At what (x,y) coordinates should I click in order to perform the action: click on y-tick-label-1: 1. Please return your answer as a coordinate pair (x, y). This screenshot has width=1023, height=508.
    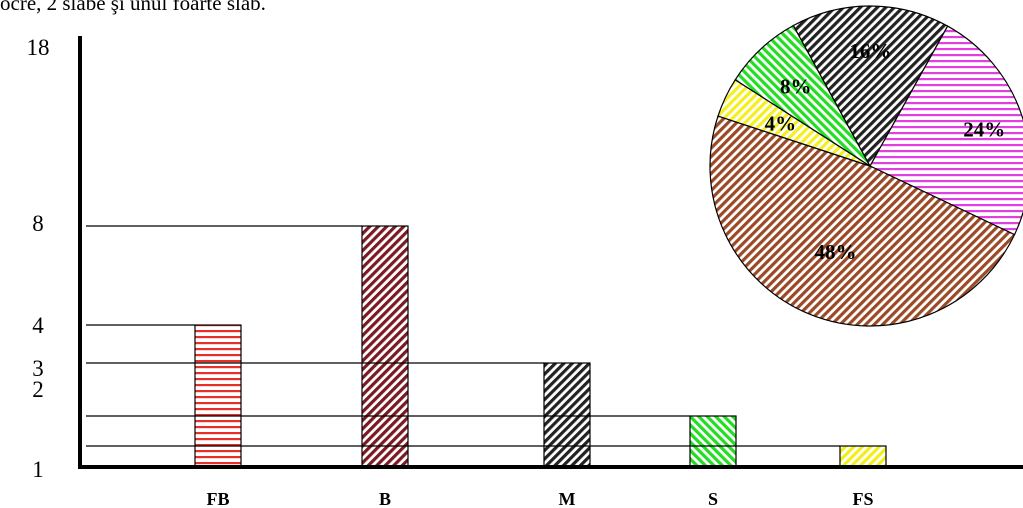
    Looking at the image, I should click on (38, 469).